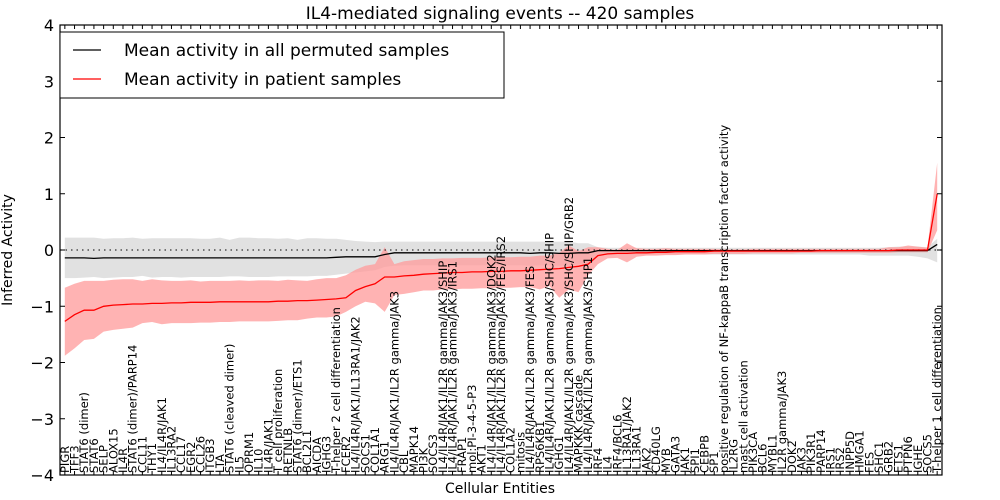  What do you see at coordinates (928, 453) in the screenshot?
I see `entity-label: SOCS5` at bounding box center [928, 453].